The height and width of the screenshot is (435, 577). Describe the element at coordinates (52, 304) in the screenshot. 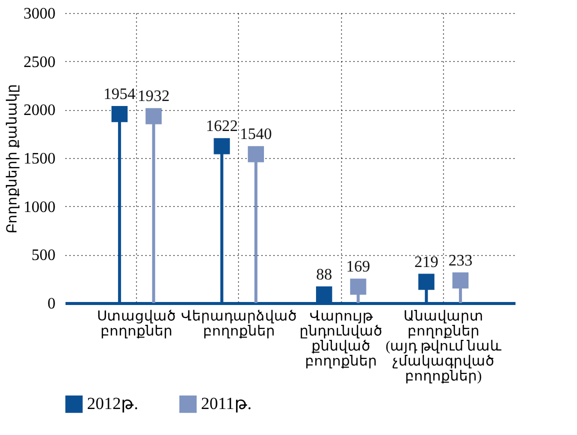

I see `y-tick-label: 0` at that location.